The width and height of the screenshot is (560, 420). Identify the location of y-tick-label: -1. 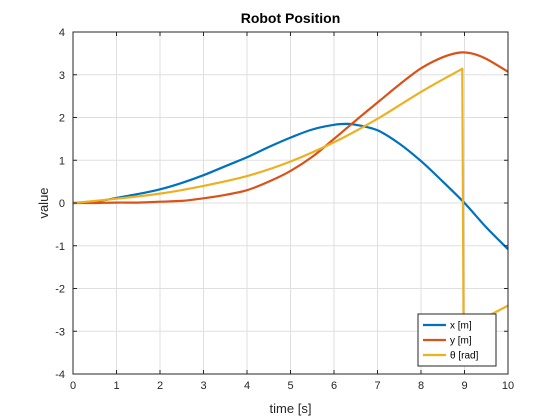
(60, 247).